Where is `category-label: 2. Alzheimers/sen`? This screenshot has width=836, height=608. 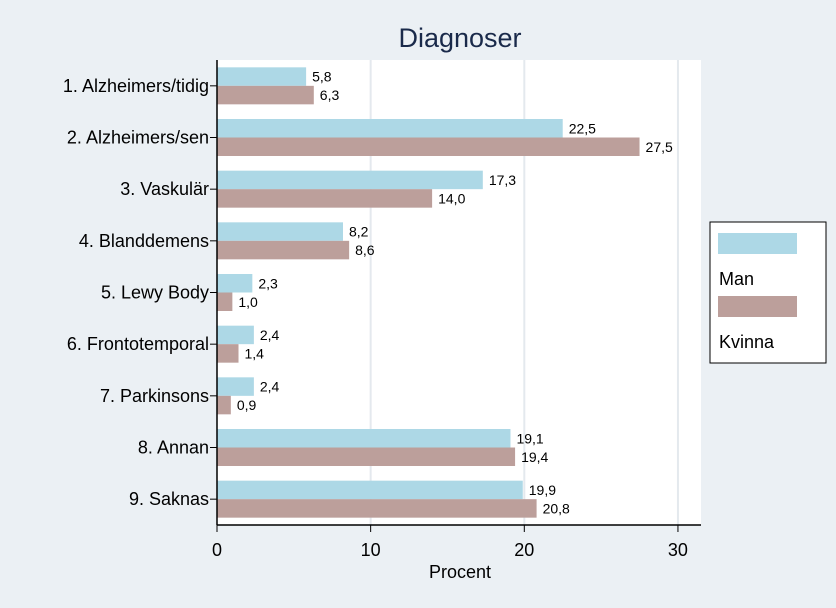
category-label: 2. Alzheimers/sen is located at coordinates (138, 138).